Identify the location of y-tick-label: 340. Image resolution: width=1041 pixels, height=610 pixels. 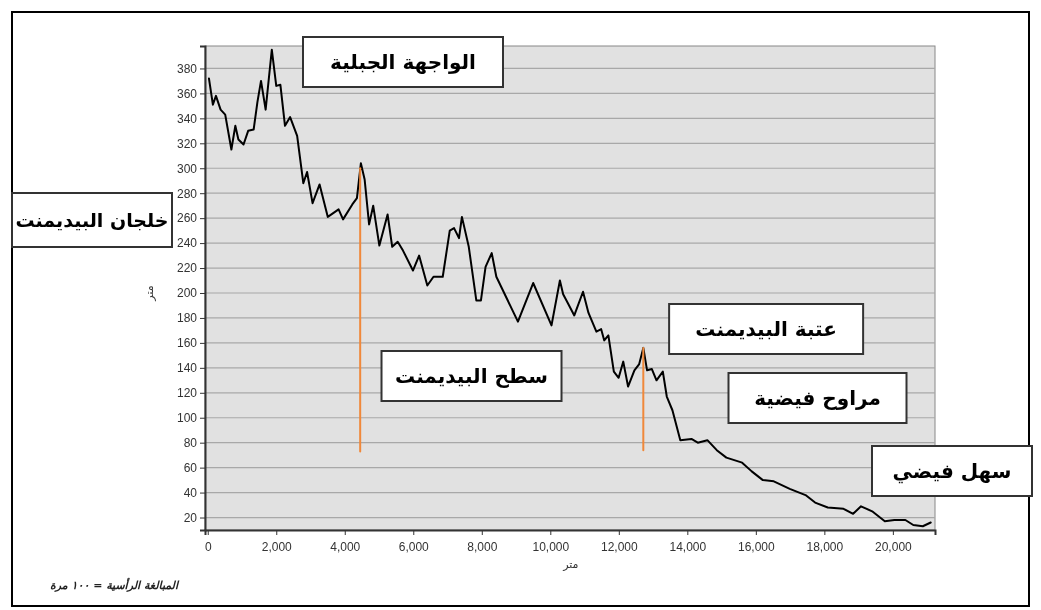
(187, 118).